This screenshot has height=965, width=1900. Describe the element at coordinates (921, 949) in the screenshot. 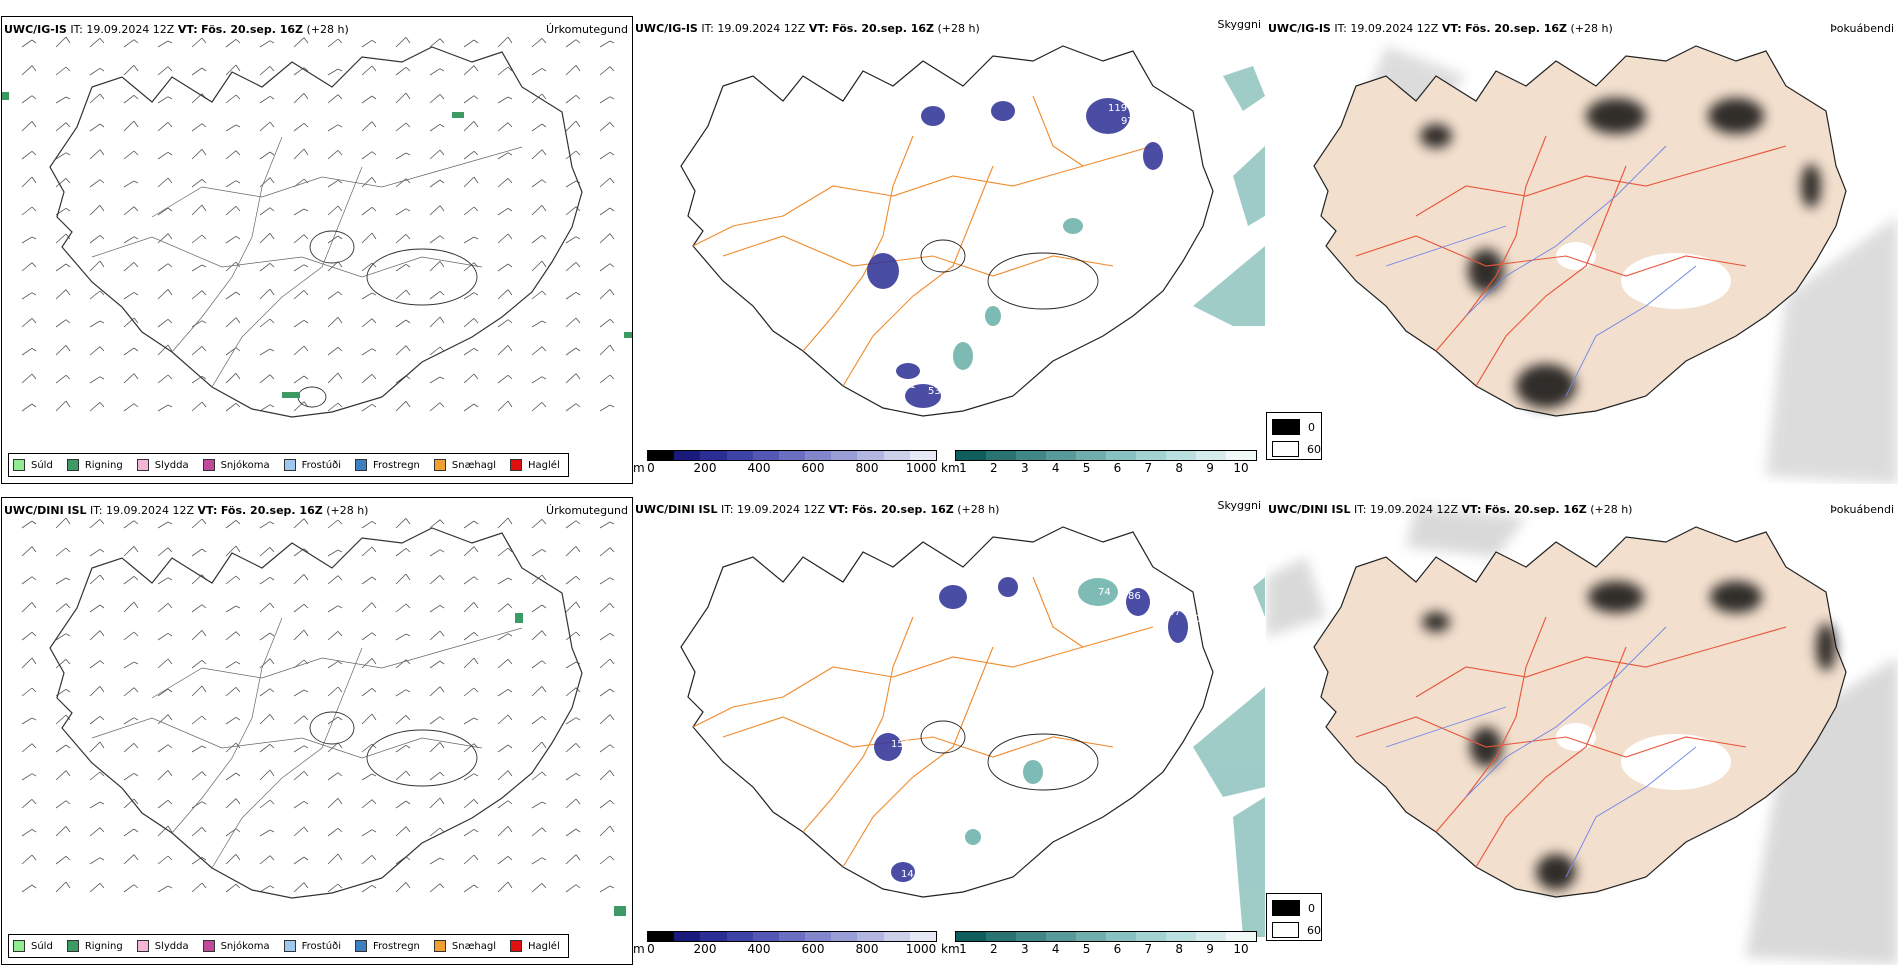

I see `colorbar-tick: 1000` at that location.